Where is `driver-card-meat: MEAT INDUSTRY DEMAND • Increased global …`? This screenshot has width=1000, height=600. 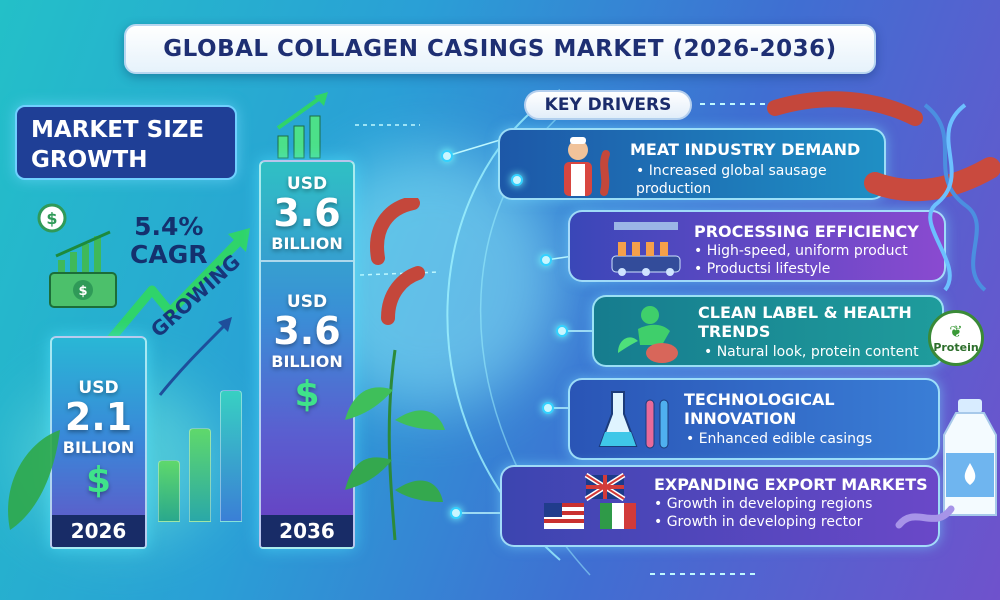
driver-card-meat: MEAT INDUSTRY DEMAND • Increased global … is located at coordinates (692, 164).